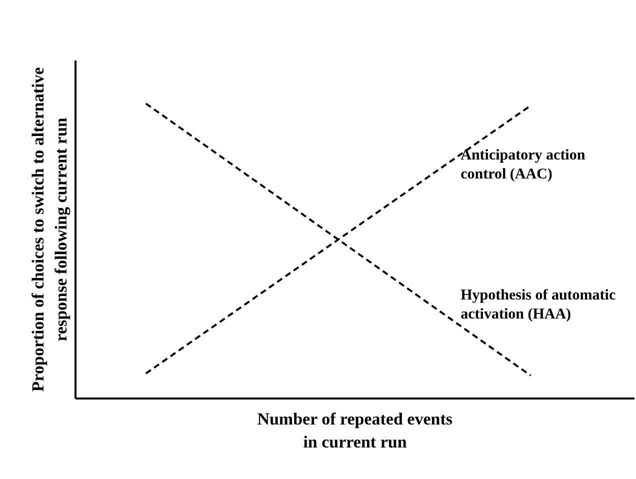  Describe the element at coordinates (523, 165) in the screenshot. I see `series-label: Anticipatory action control (AAC)` at that location.